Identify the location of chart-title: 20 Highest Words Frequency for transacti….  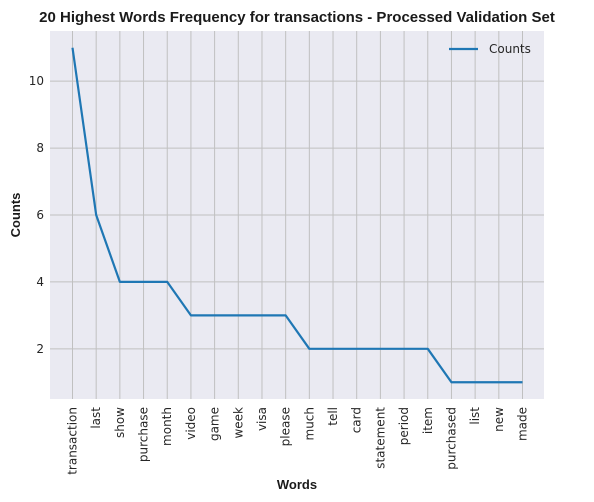
(297, 17).